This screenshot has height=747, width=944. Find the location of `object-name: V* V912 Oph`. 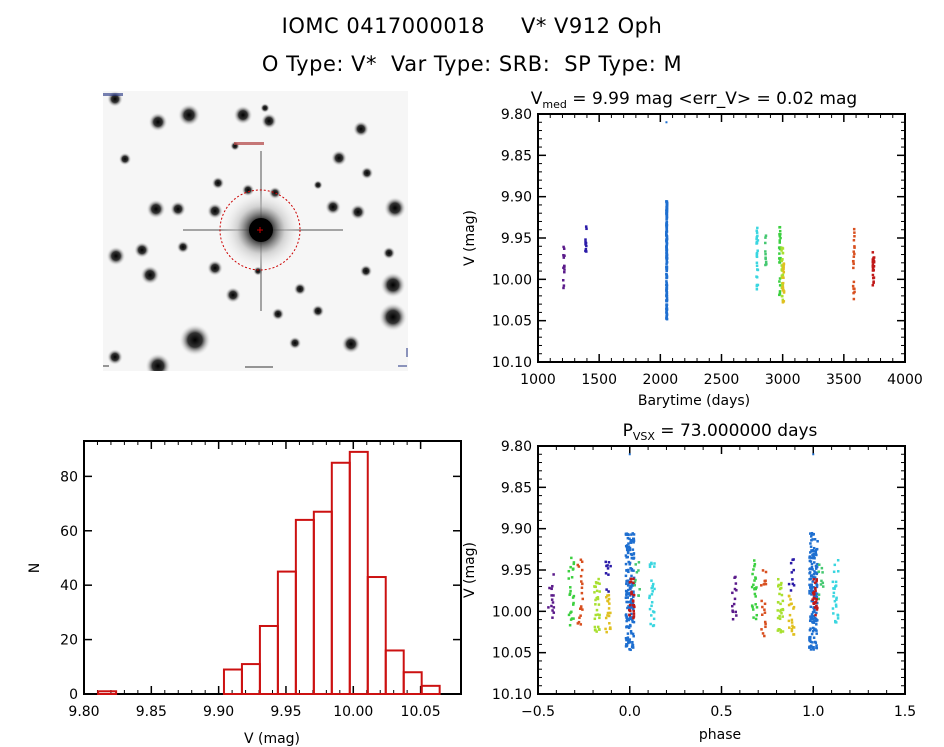

object-name: V* V912 Oph is located at coordinates (591, 26).